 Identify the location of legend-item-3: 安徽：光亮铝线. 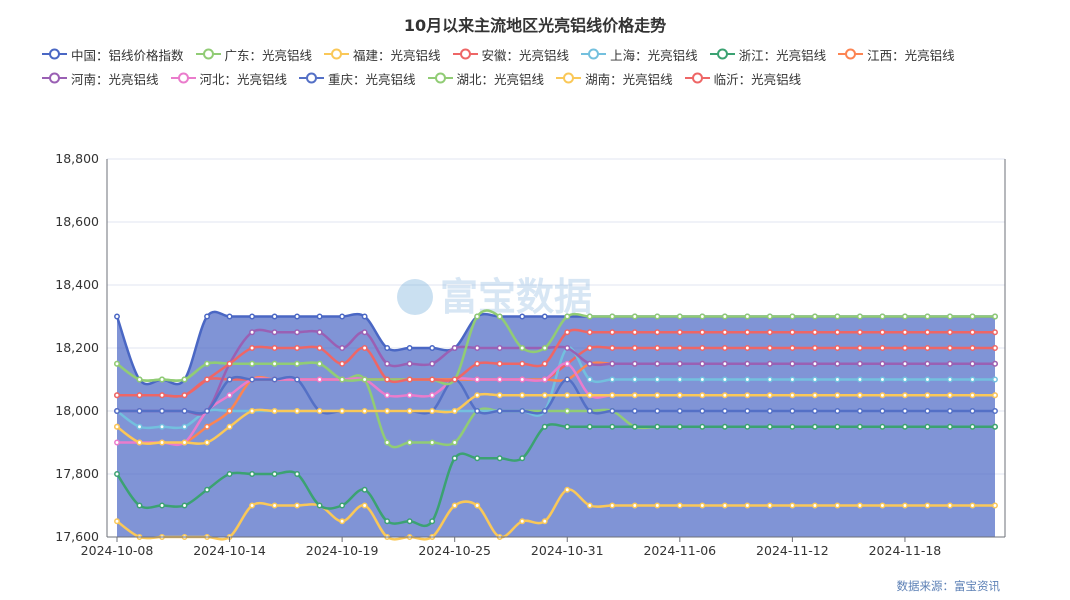
(511, 54).